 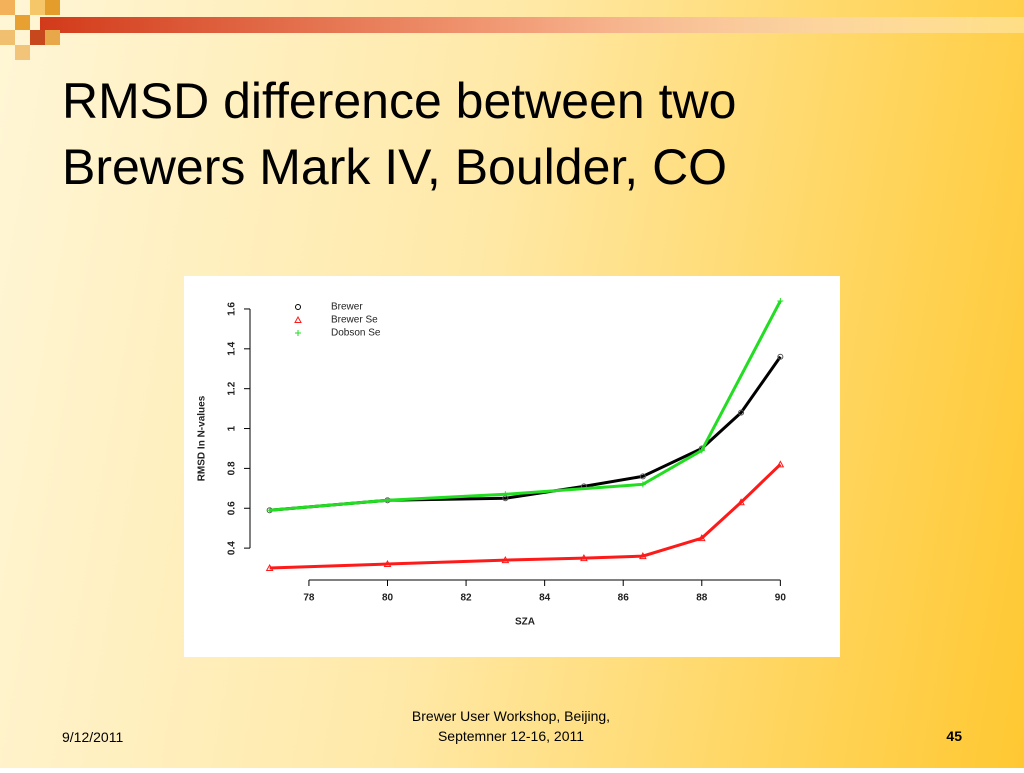 I want to click on slide-title: Brewers Mark IV, Boulder, CO, so click(x=394, y=167).